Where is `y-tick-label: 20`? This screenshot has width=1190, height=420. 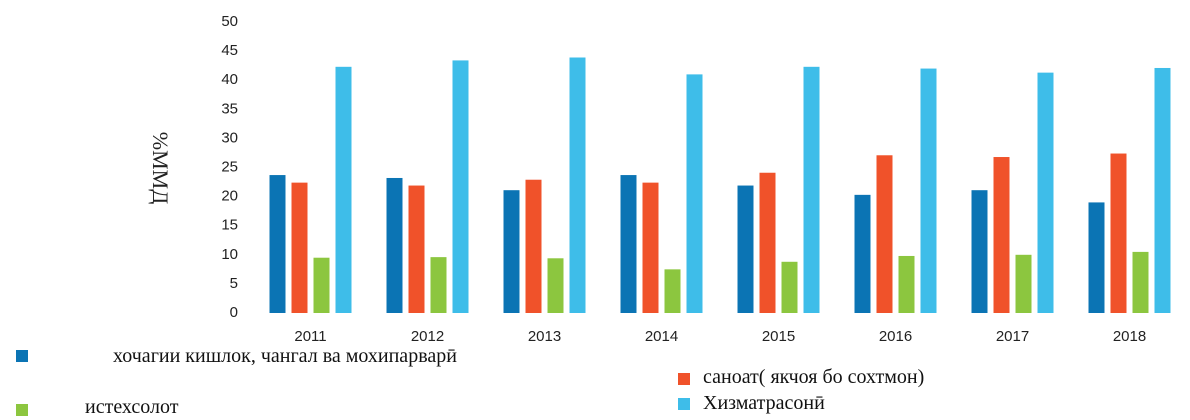
y-tick-label: 20 is located at coordinates (229, 196).